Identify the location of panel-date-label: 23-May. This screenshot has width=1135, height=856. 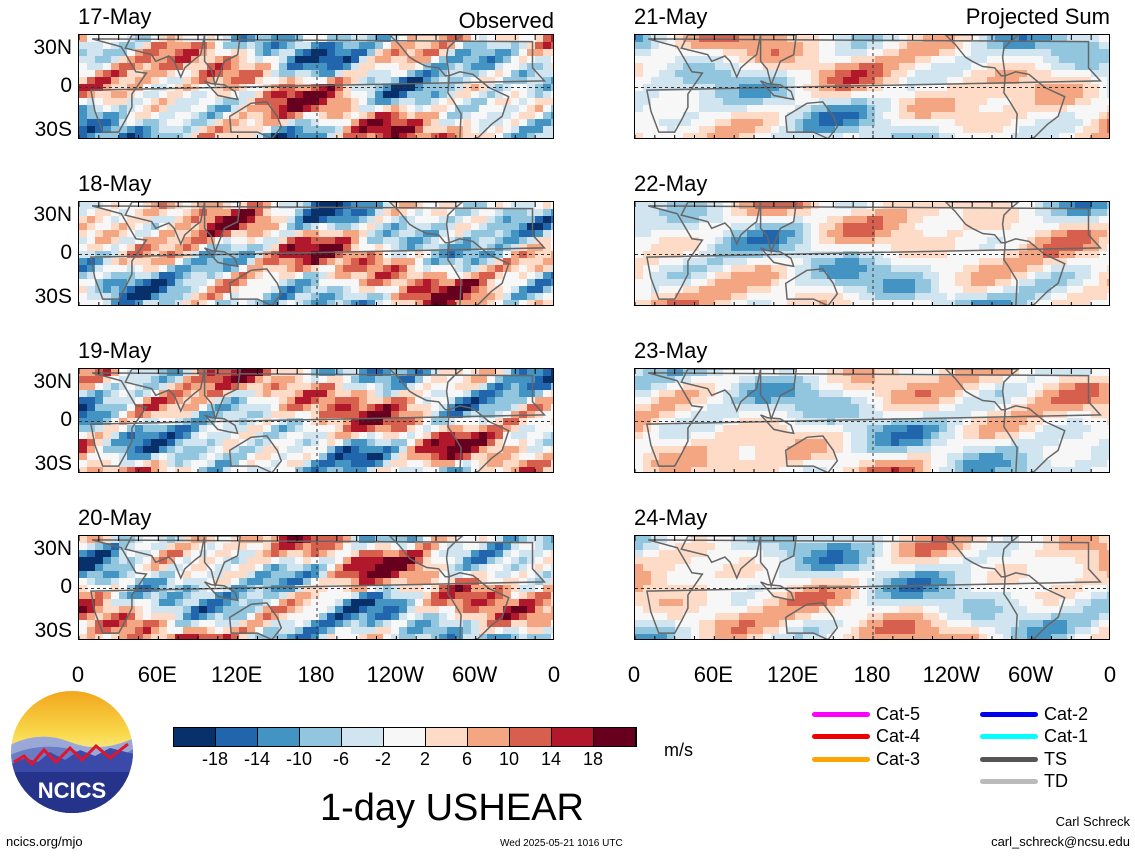
(671, 350).